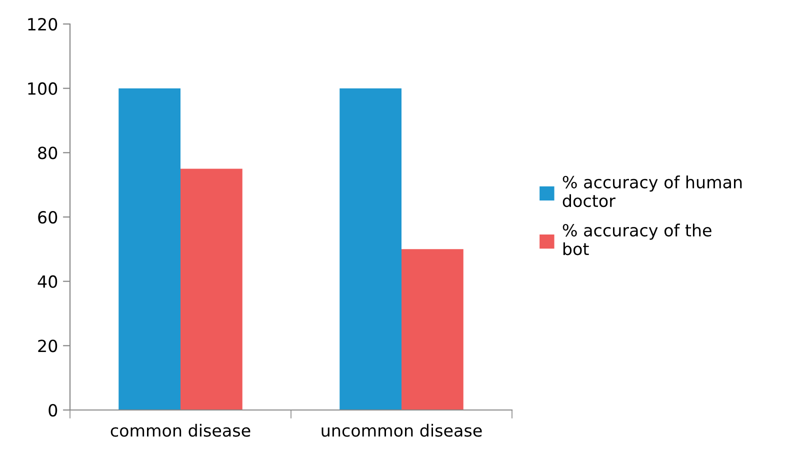 This screenshot has height=451, width=787. I want to click on y-tick-label: 60, so click(48, 217).